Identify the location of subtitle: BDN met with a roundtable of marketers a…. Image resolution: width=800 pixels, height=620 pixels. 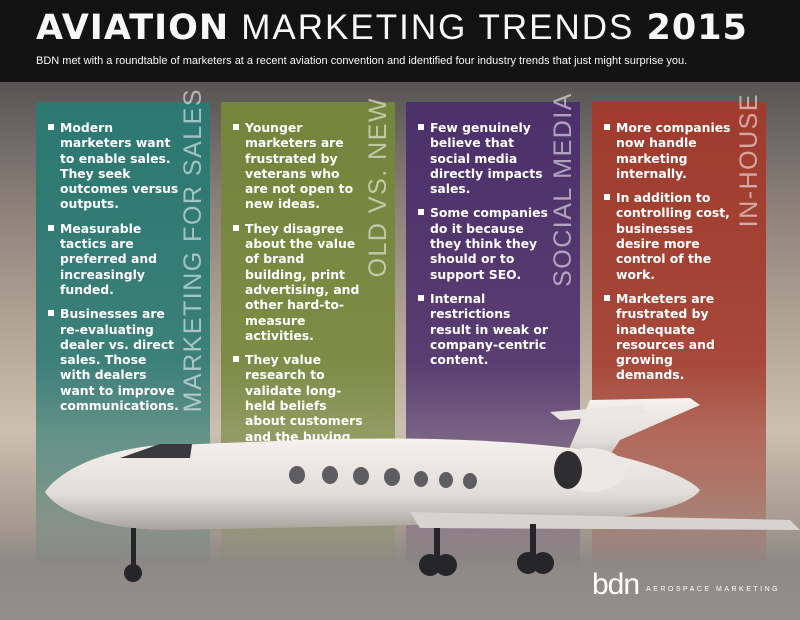
(362, 61).